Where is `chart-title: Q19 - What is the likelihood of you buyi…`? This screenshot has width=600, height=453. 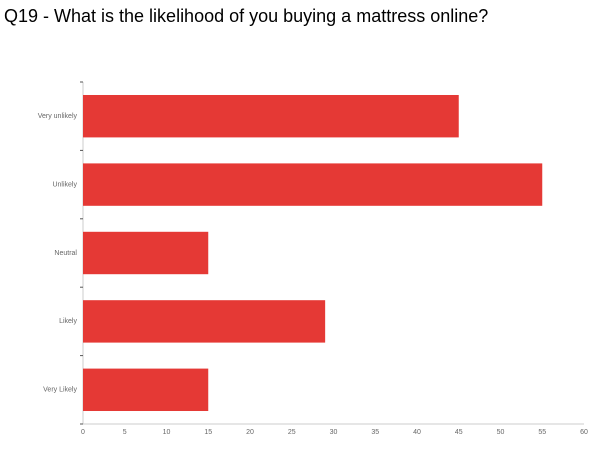
chart-title: Q19 - What is the likelihood of you buyi… is located at coordinates (246, 16).